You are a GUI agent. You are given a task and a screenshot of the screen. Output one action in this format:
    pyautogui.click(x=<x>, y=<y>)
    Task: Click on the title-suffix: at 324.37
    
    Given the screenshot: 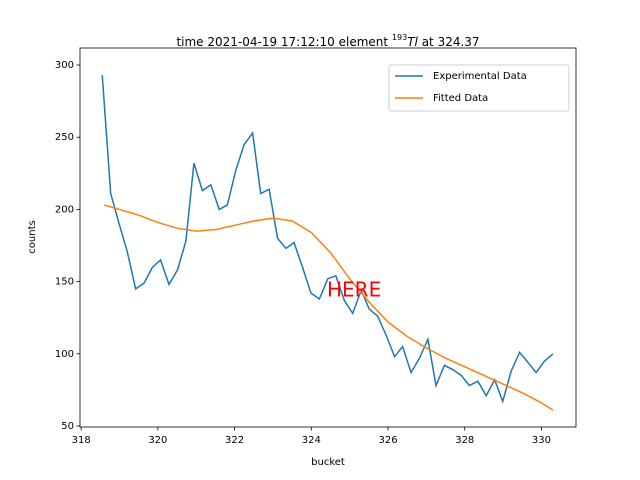 What is the action you would take?
    pyautogui.click(x=449, y=42)
    